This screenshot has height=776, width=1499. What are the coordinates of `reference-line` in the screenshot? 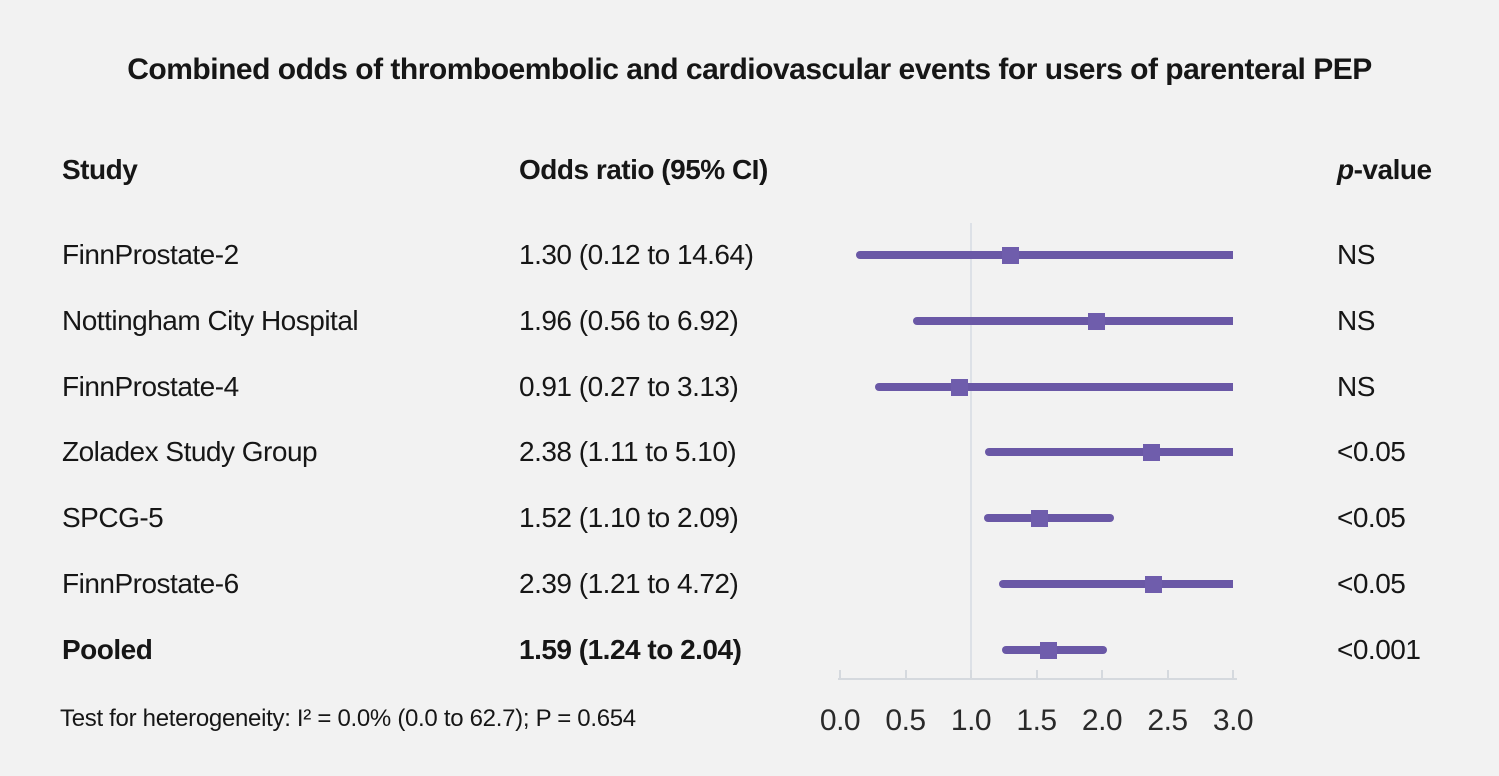 It's located at (971, 451).